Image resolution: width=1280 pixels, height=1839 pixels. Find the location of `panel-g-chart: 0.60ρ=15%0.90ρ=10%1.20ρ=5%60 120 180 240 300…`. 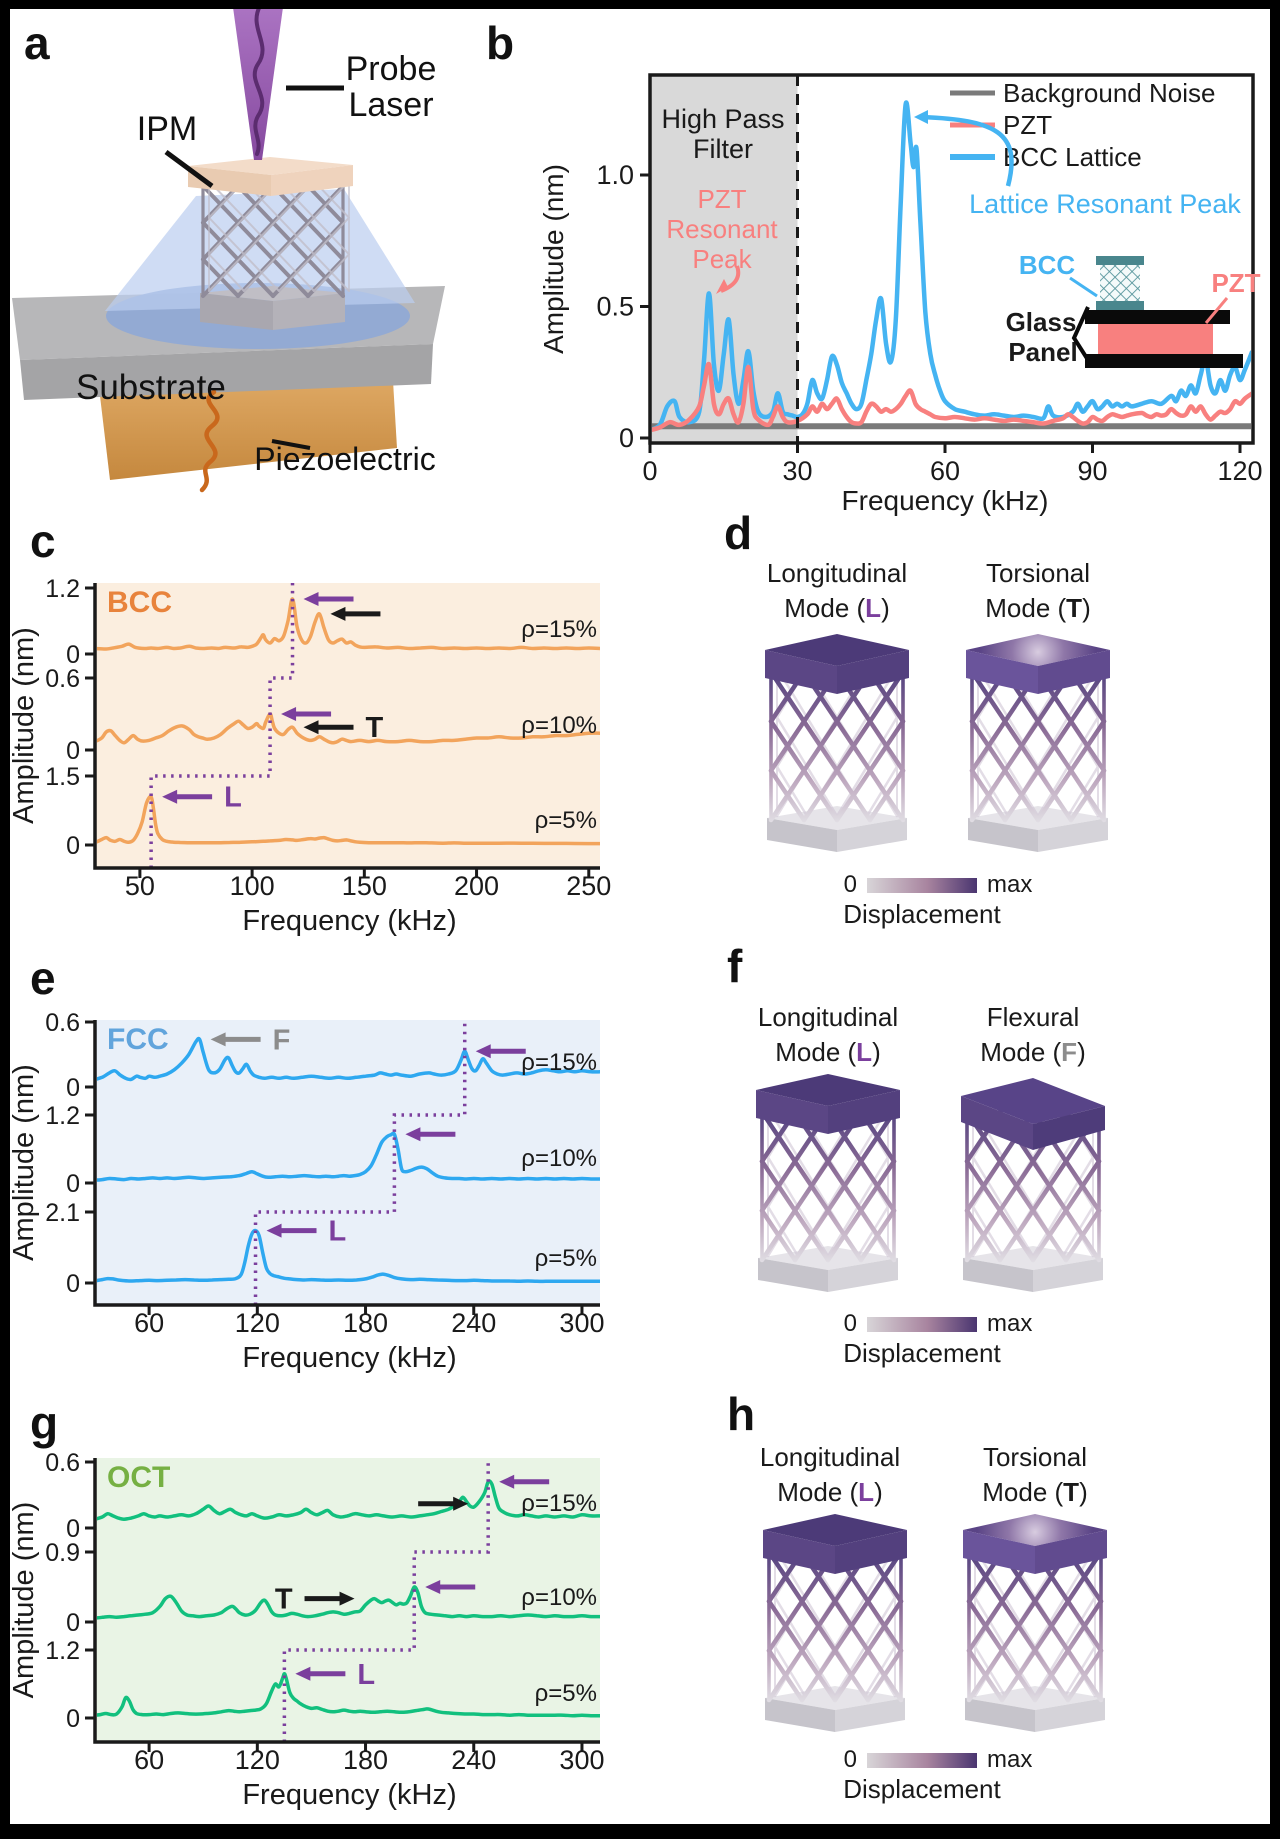

panel-g-chart: 0.60ρ=15%0.90ρ=10%1.20ρ=5%60 120 180 240 300… is located at coordinates (306, 1630).